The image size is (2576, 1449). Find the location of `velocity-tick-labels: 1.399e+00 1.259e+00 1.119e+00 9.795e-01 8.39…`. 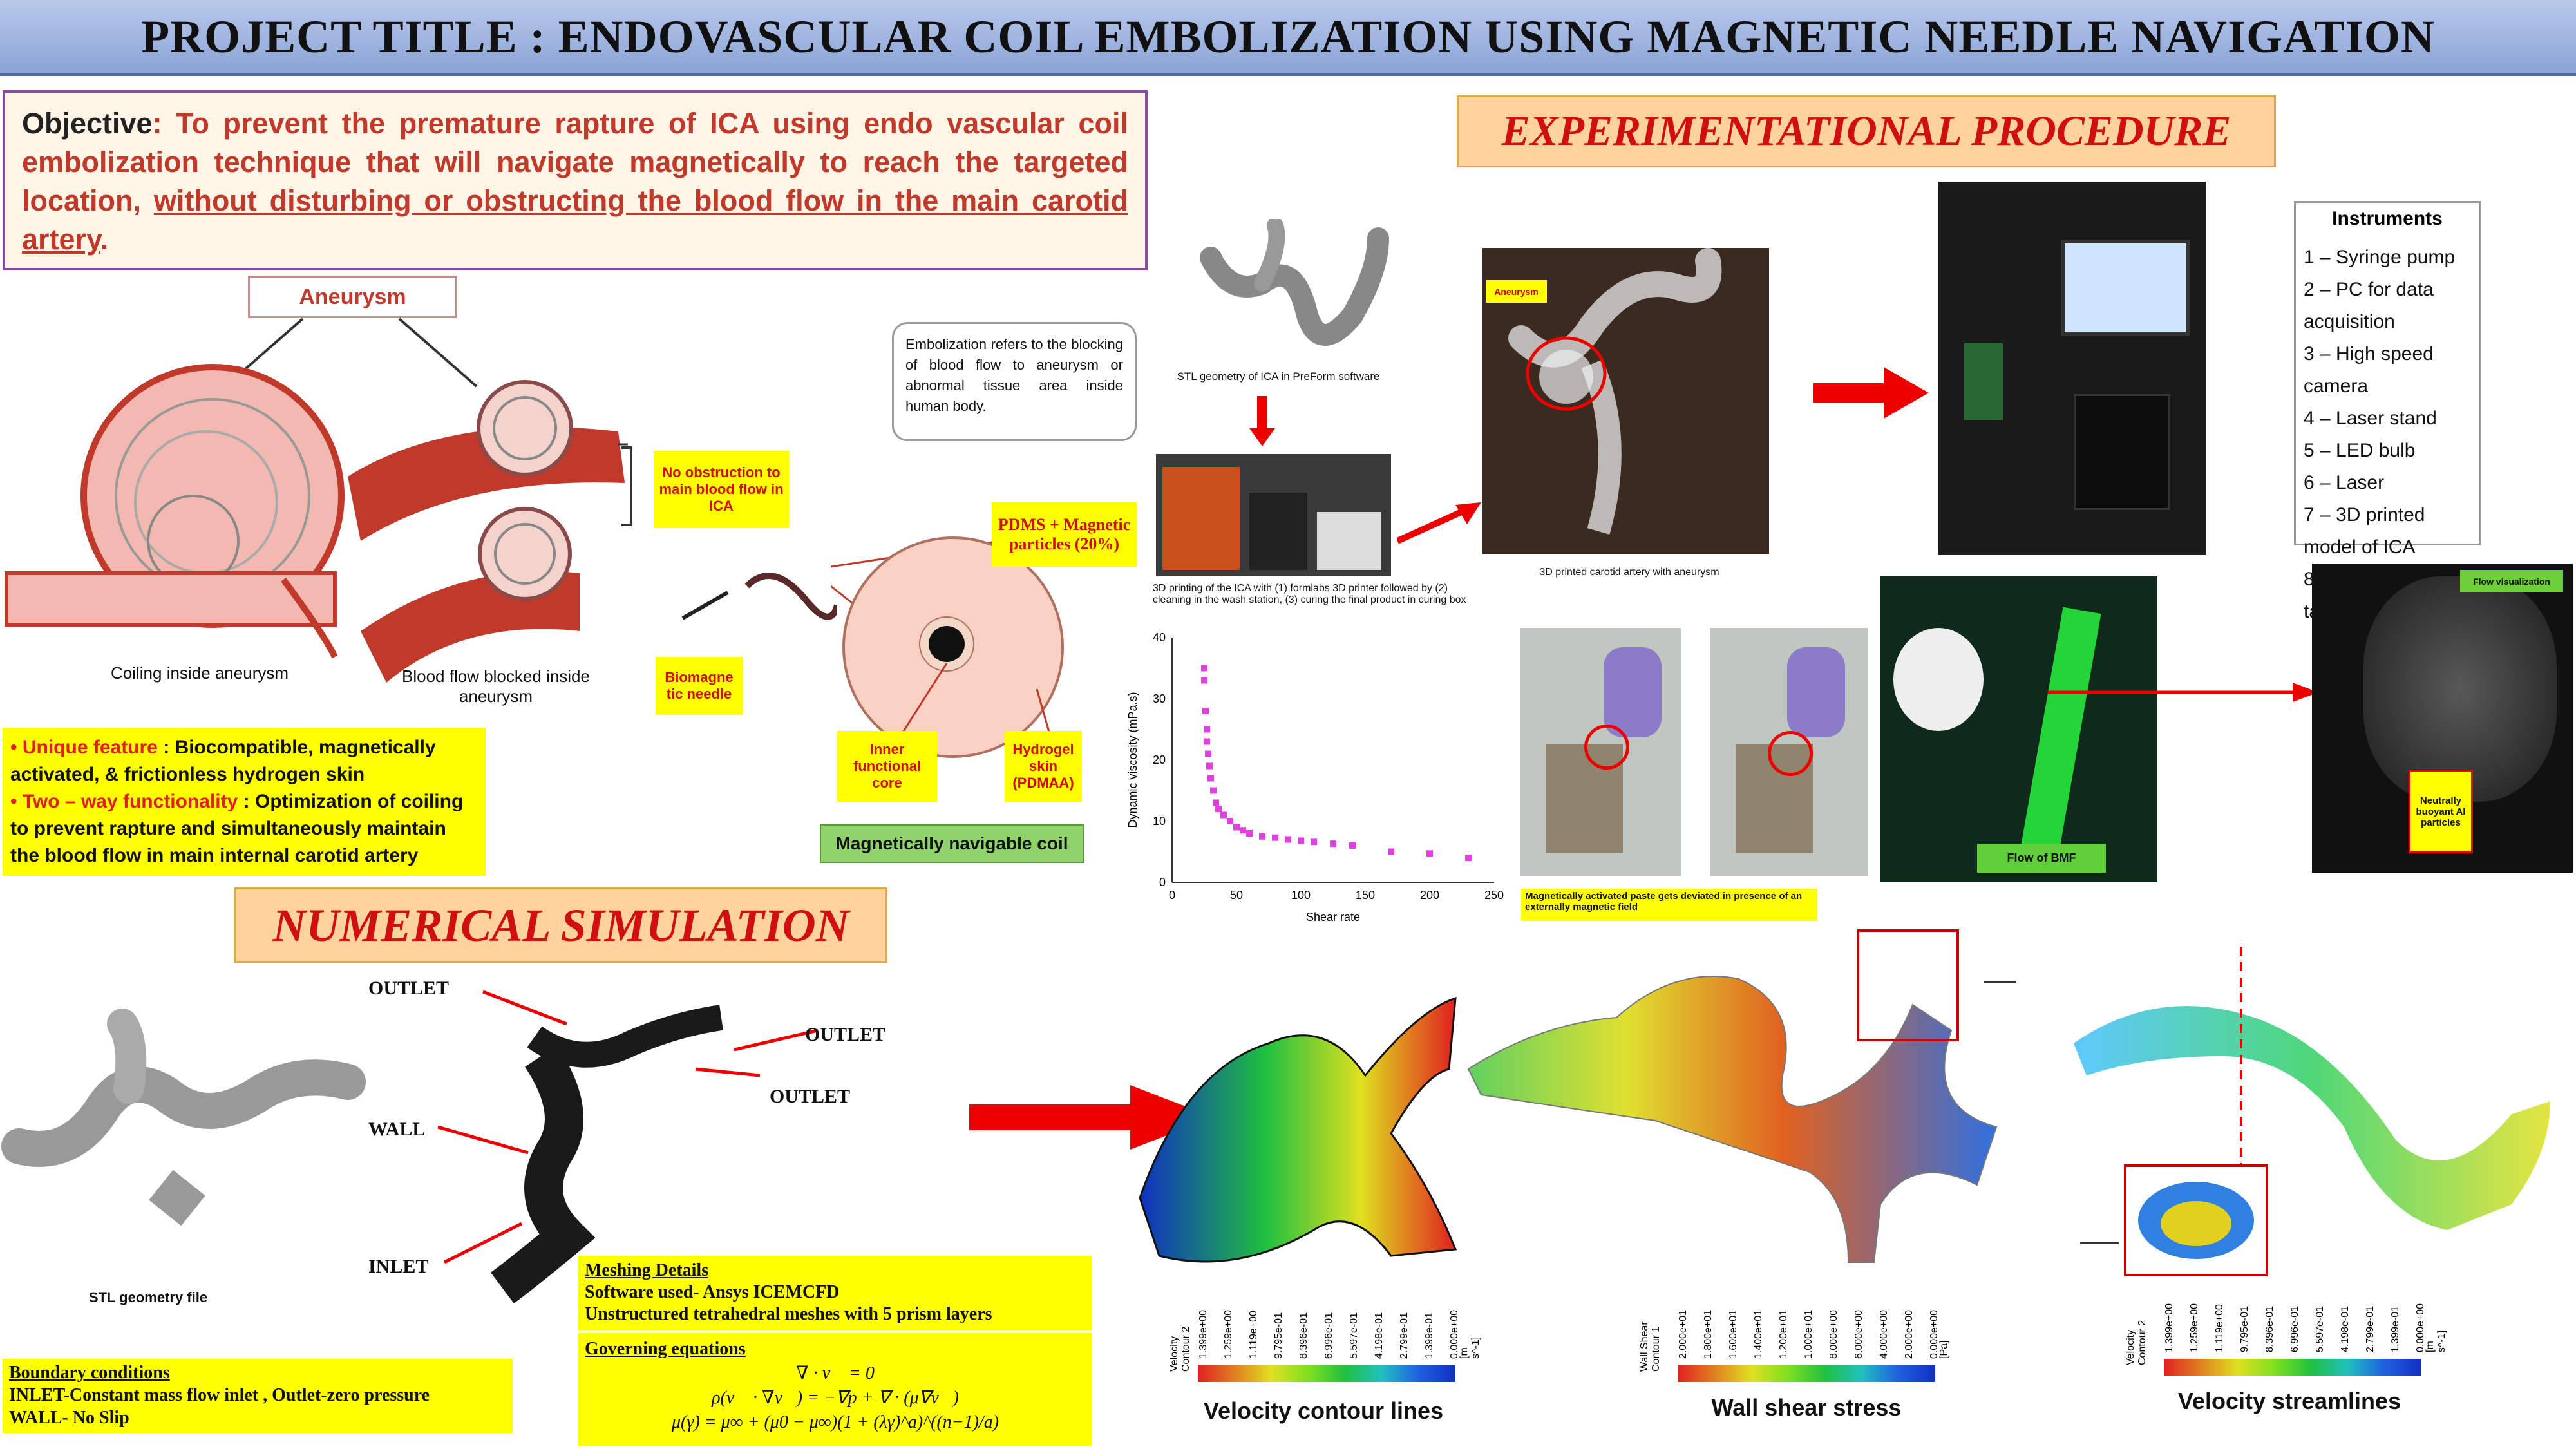

velocity-tick-labels: 1.399e+00 1.259e+00 1.119e+00 9.795e-01 8.39… is located at coordinates (1329, 1325).